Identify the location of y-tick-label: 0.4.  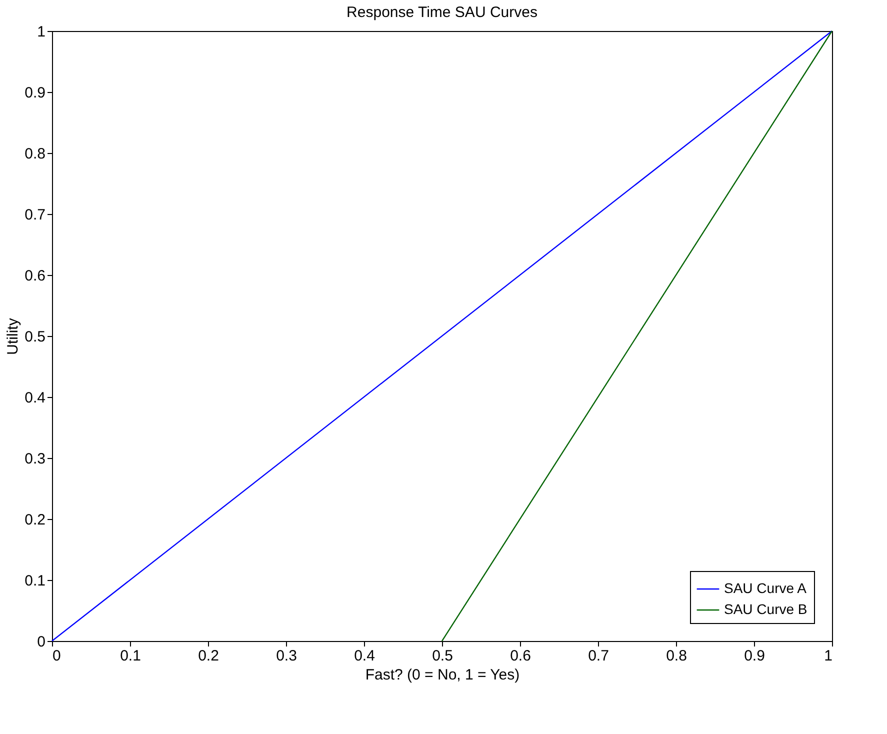
(35, 398).